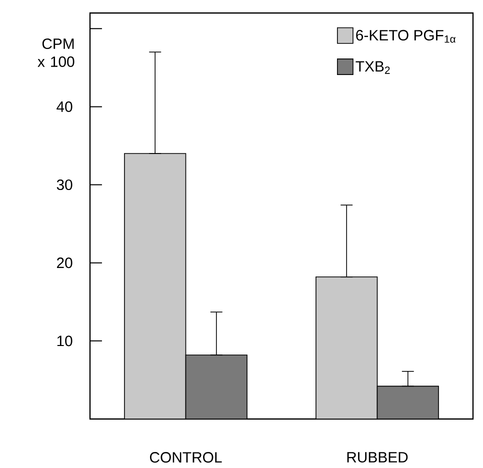 The image size is (483, 468). What do you see at coordinates (64, 185) in the screenshot?
I see `y-tick-label: 30` at bounding box center [64, 185].